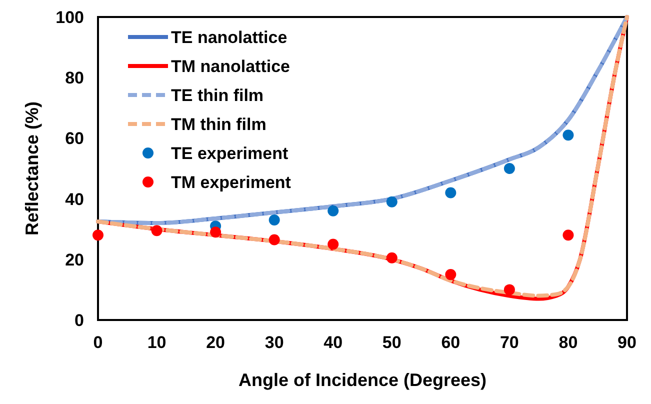  What do you see at coordinates (627, 342) in the screenshot?
I see `x-tick-label: 90` at bounding box center [627, 342].